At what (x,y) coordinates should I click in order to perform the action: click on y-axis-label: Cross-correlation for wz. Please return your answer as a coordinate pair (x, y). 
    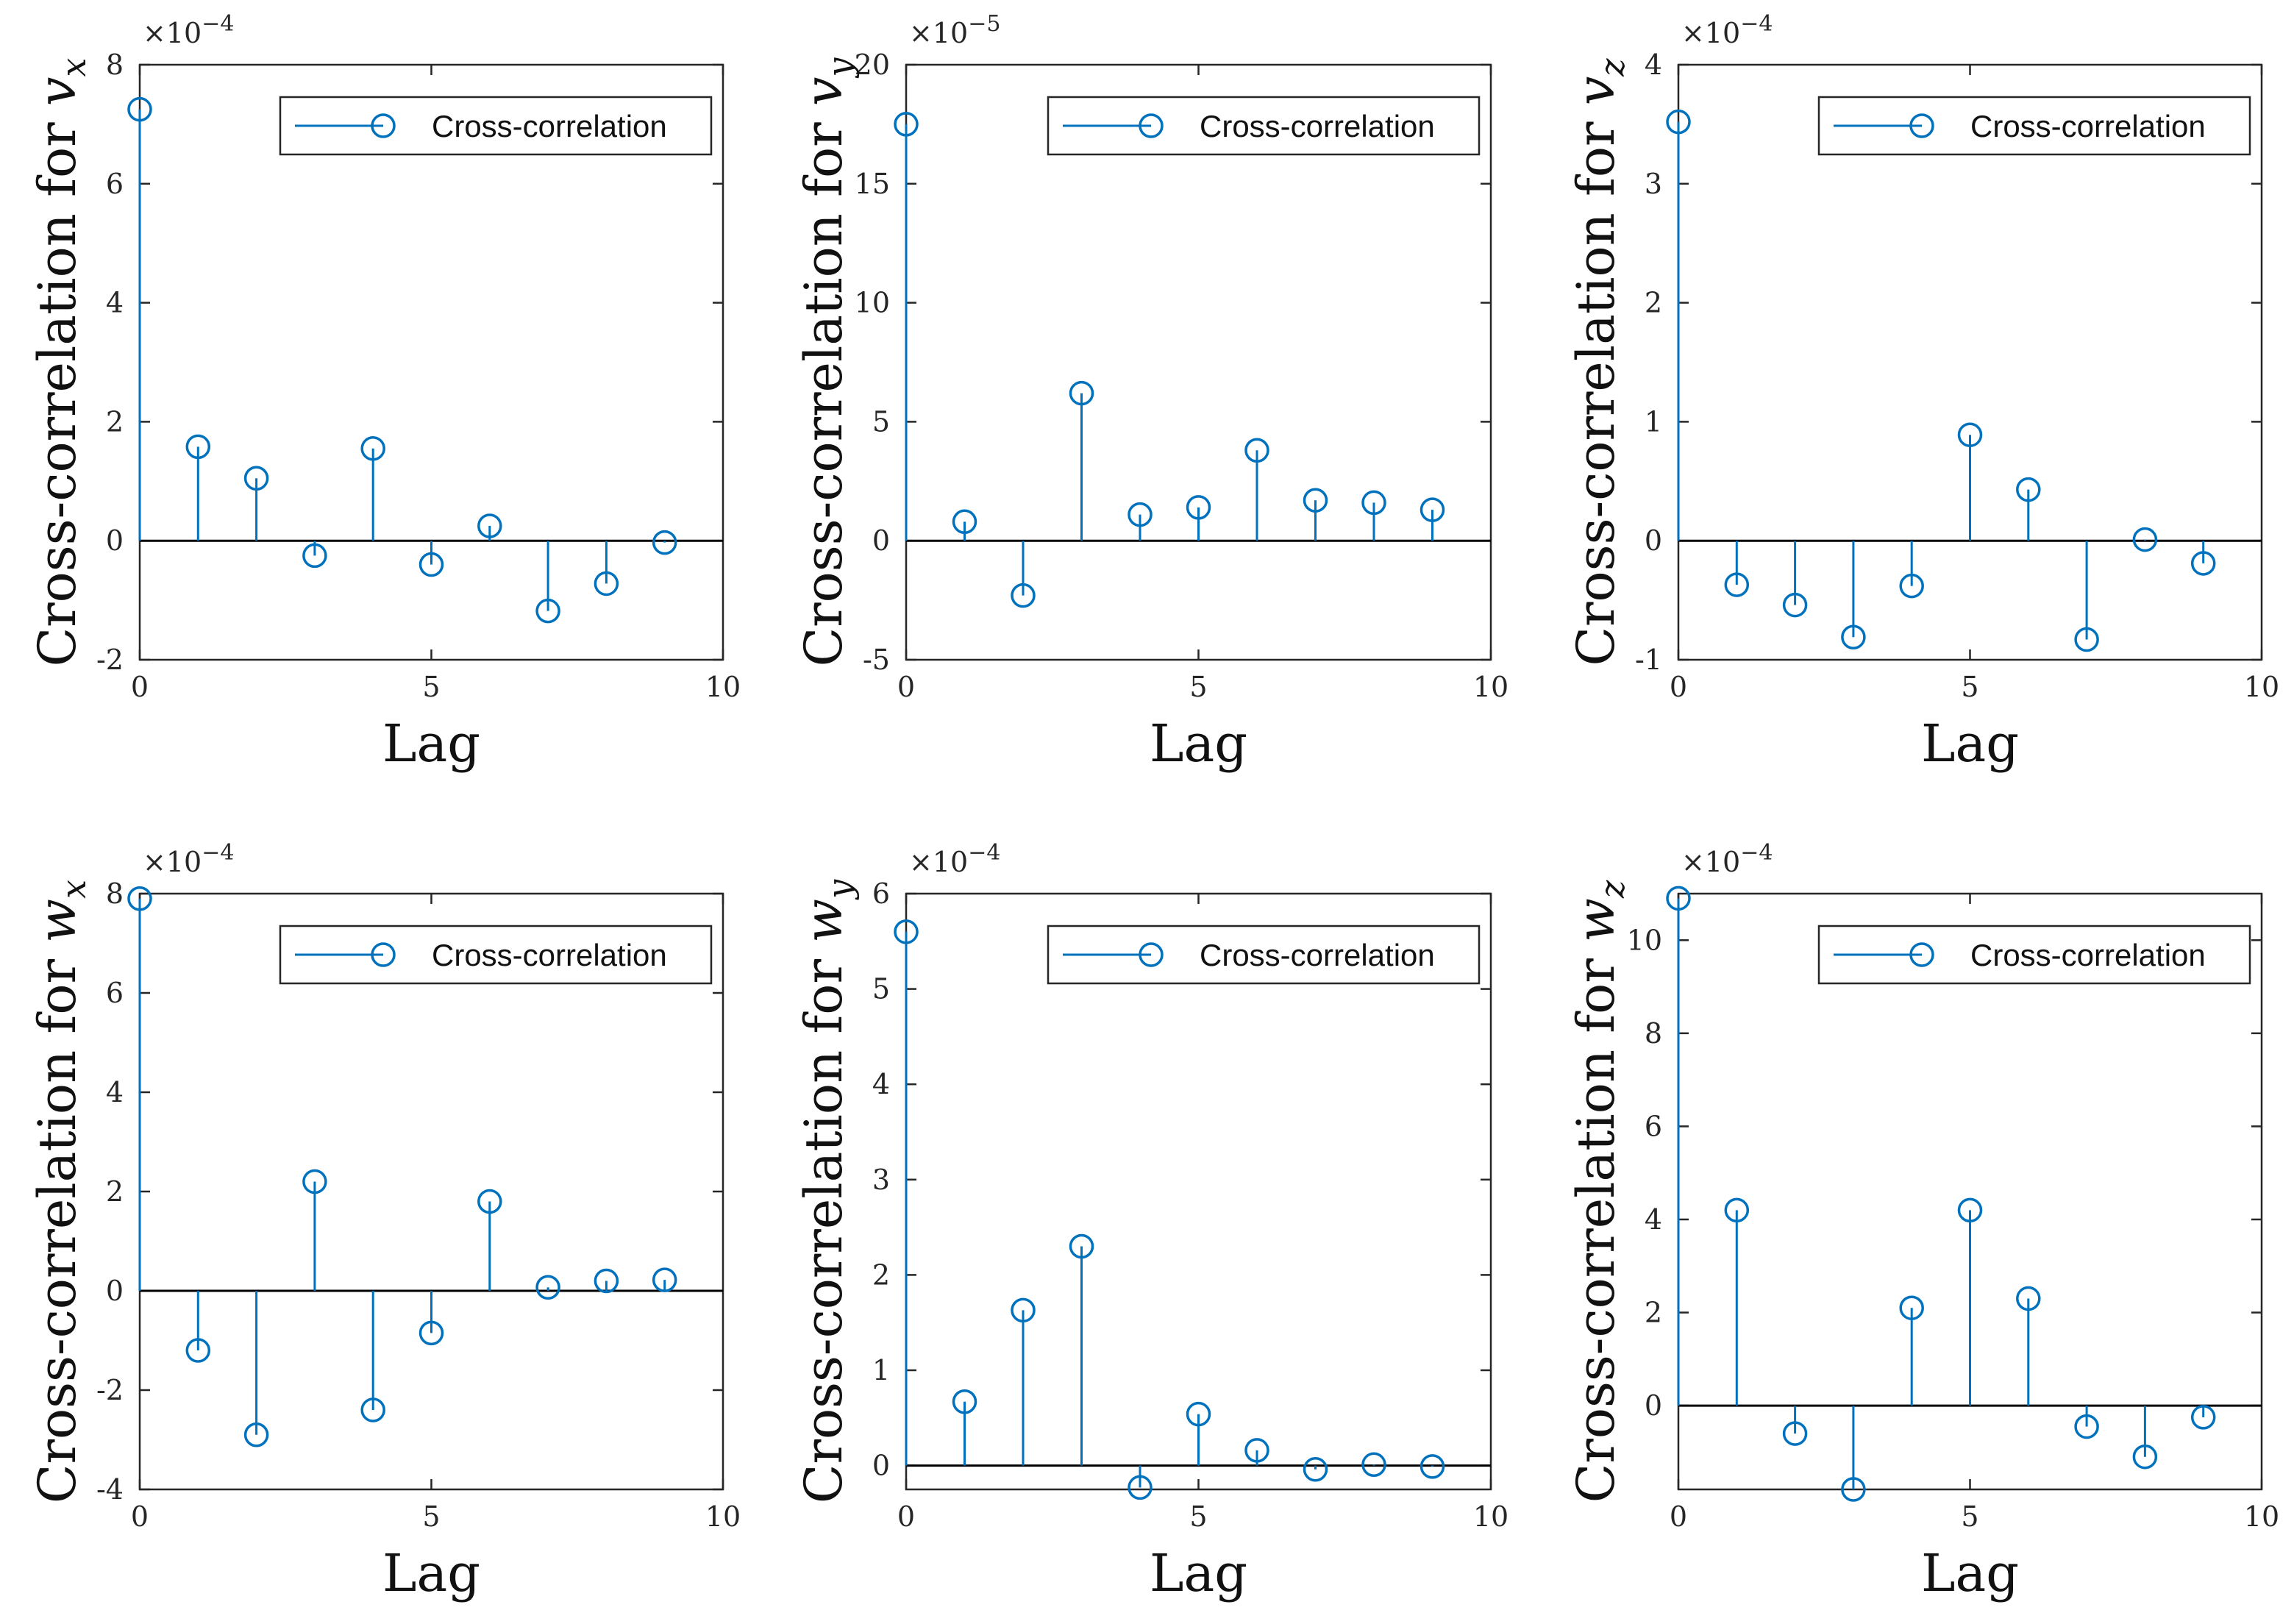
    Looking at the image, I should click on (1599, 1191).